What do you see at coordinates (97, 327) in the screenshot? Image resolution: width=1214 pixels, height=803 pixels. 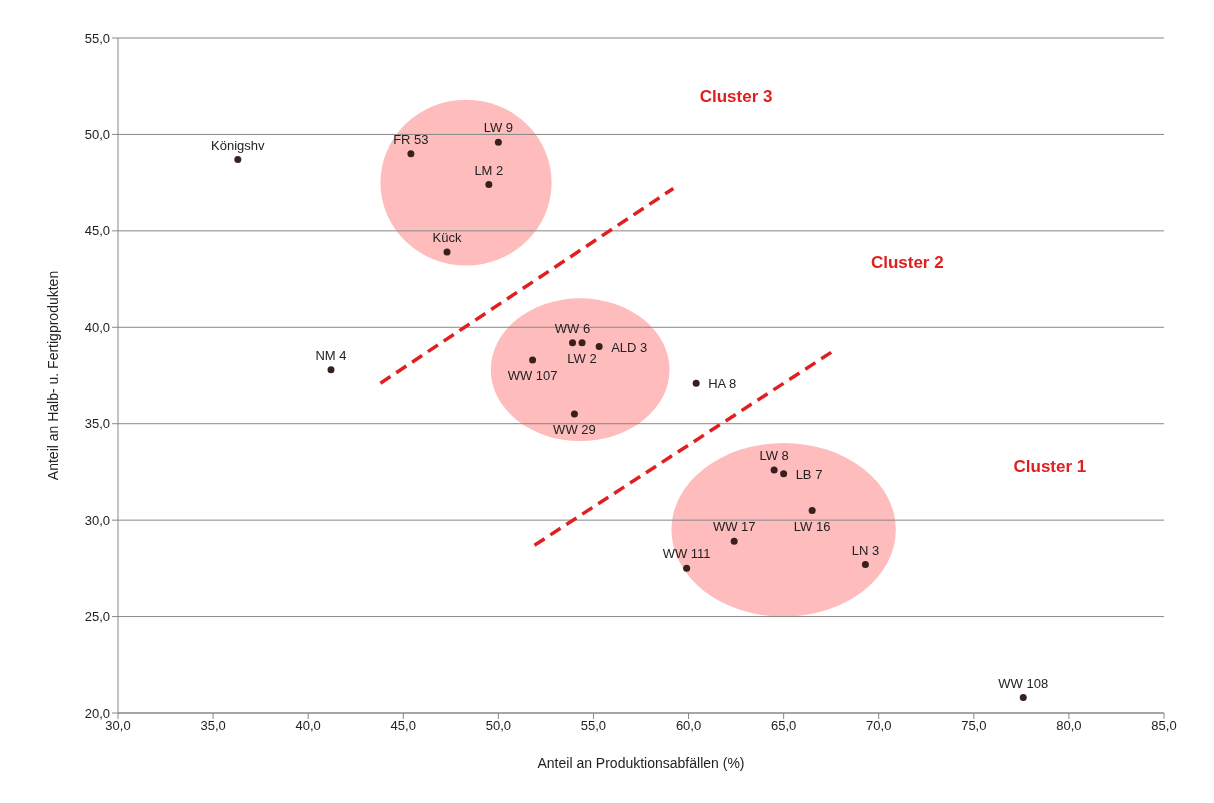 I see `y-tick-label: 40,0` at bounding box center [97, 327].